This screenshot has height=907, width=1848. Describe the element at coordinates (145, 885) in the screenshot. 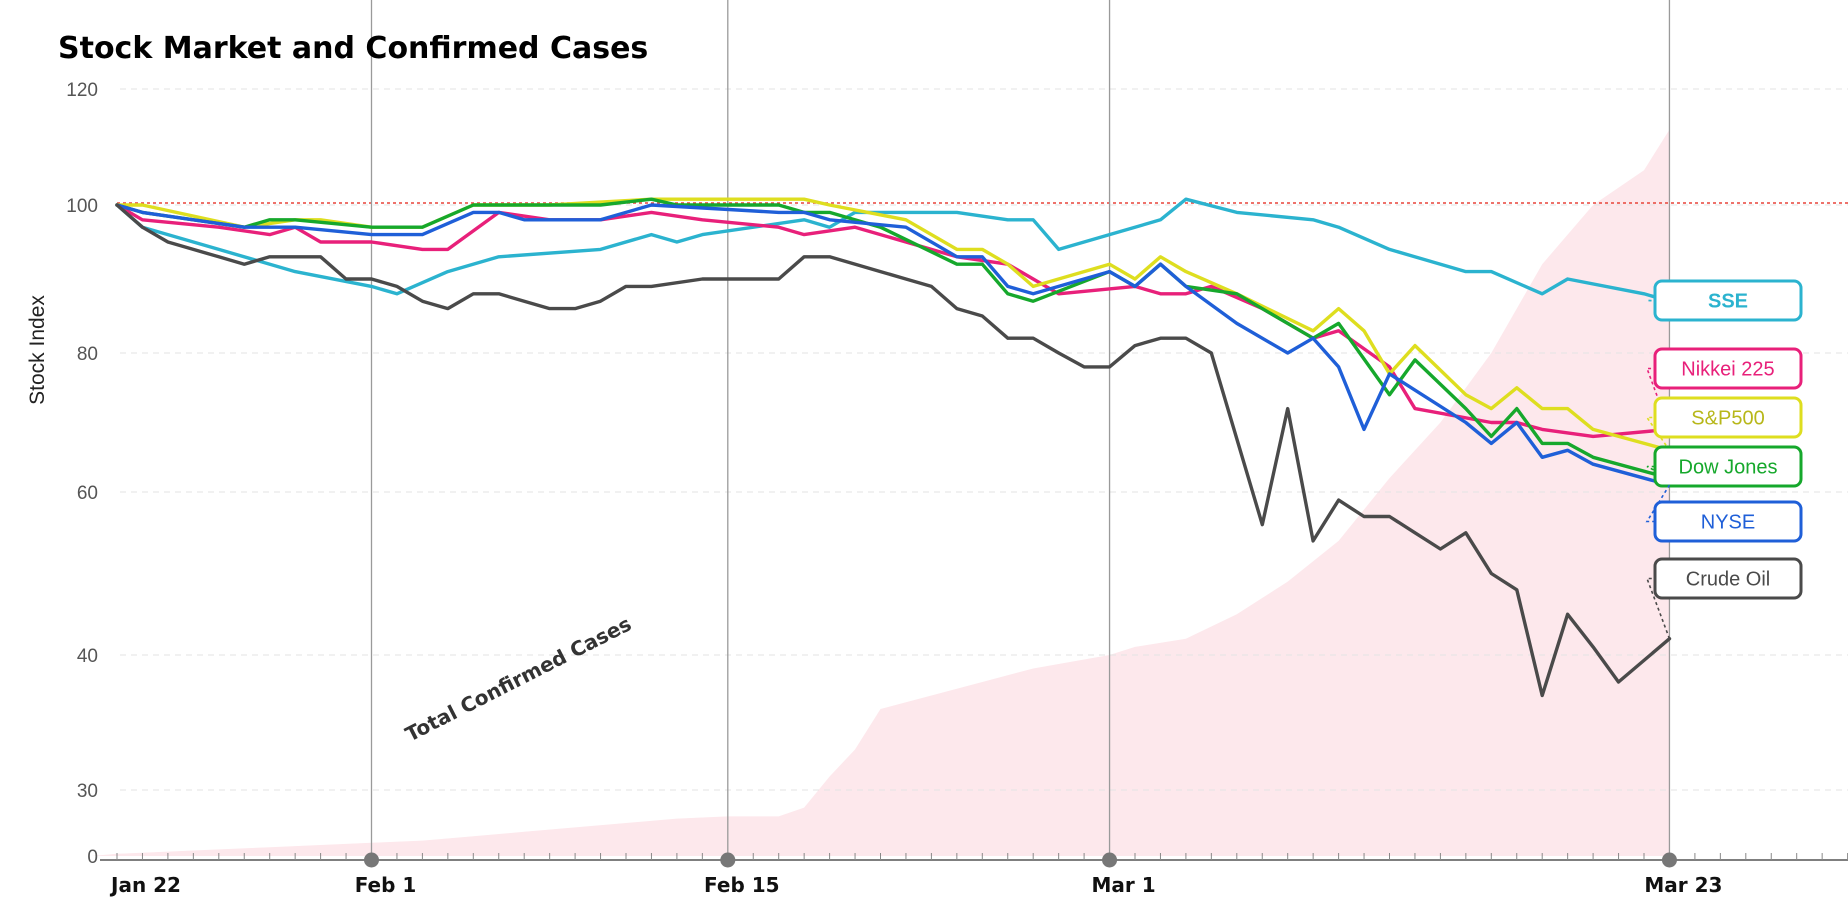

I see `x-tick-label-jan-22: Jan 22` at that location.